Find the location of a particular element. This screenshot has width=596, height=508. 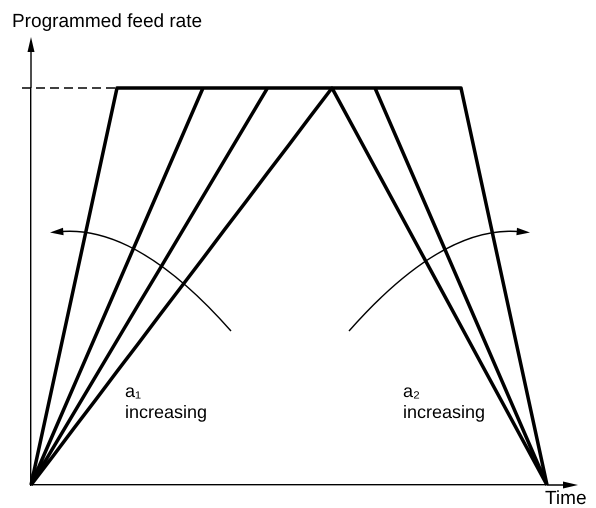

annotation: a₁ increasing is located at coordinates (166, 402).